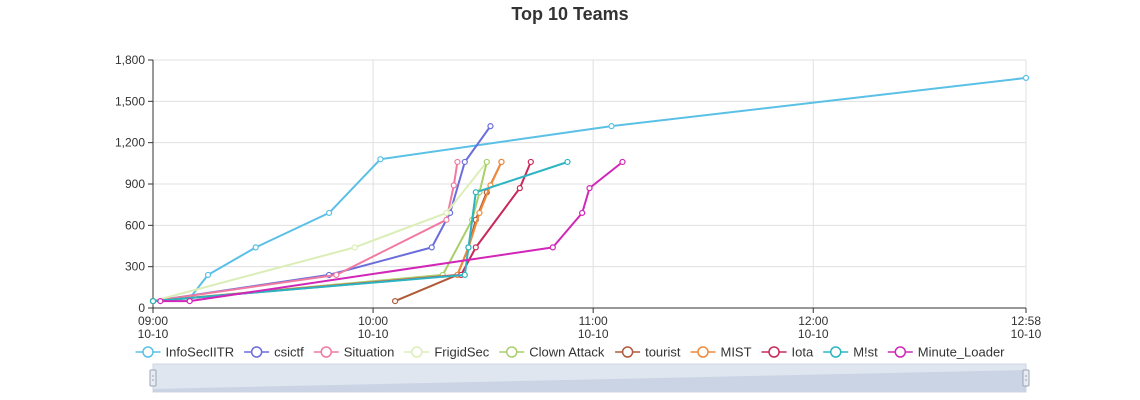  Describe the element at coordinates (135, 225) in the screenshot. I see `y-tick-label: 600` at that location.